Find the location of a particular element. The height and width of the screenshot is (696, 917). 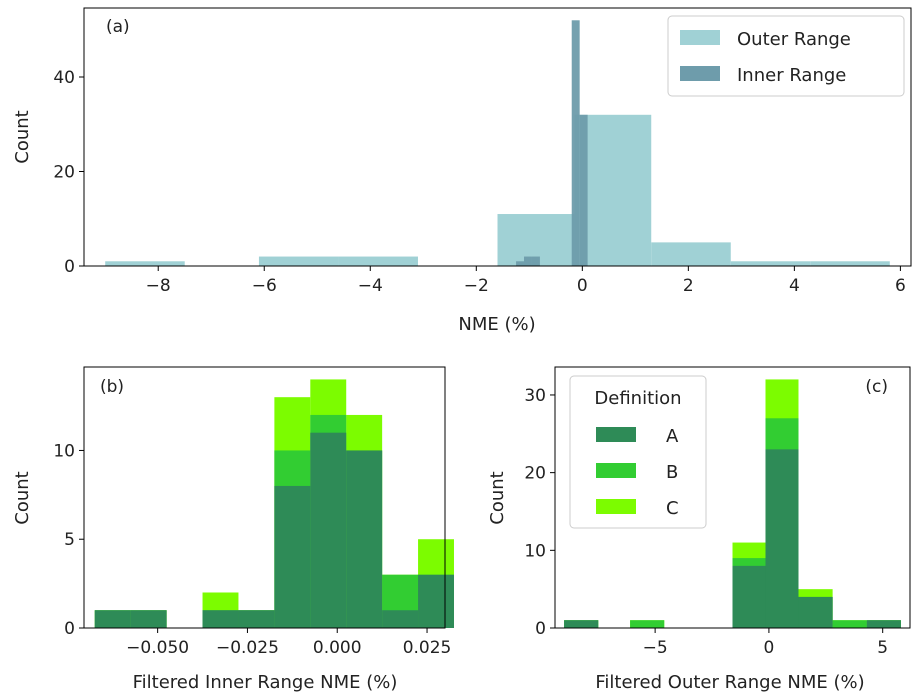

legend-b-label: B is located at coordinates (672, 472).